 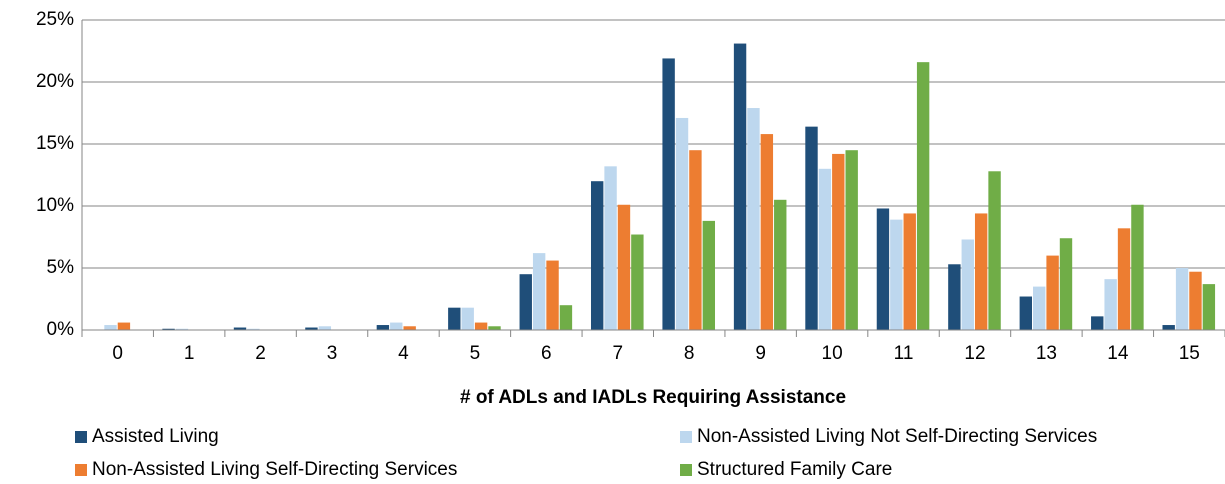 What do you see at coordinates (55, 19) in the screenshot?
I see `y-tick-label: 25%` at bounding box center [55, 19].